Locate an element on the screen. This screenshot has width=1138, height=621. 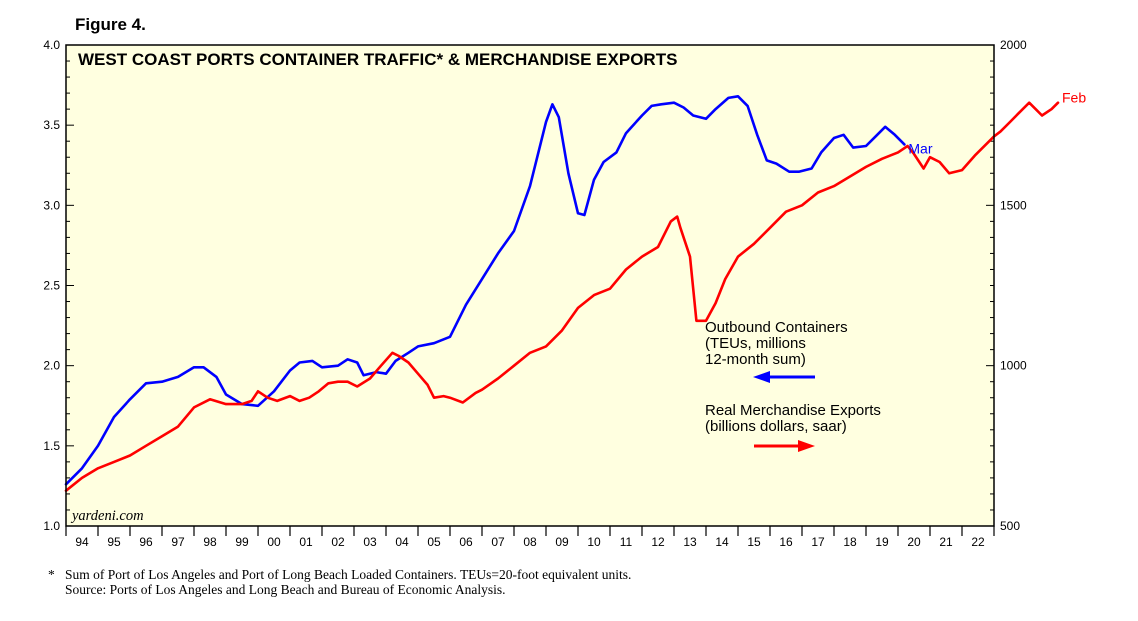
x-axis-tick-label: 15 is located at coordinates (754, 542).